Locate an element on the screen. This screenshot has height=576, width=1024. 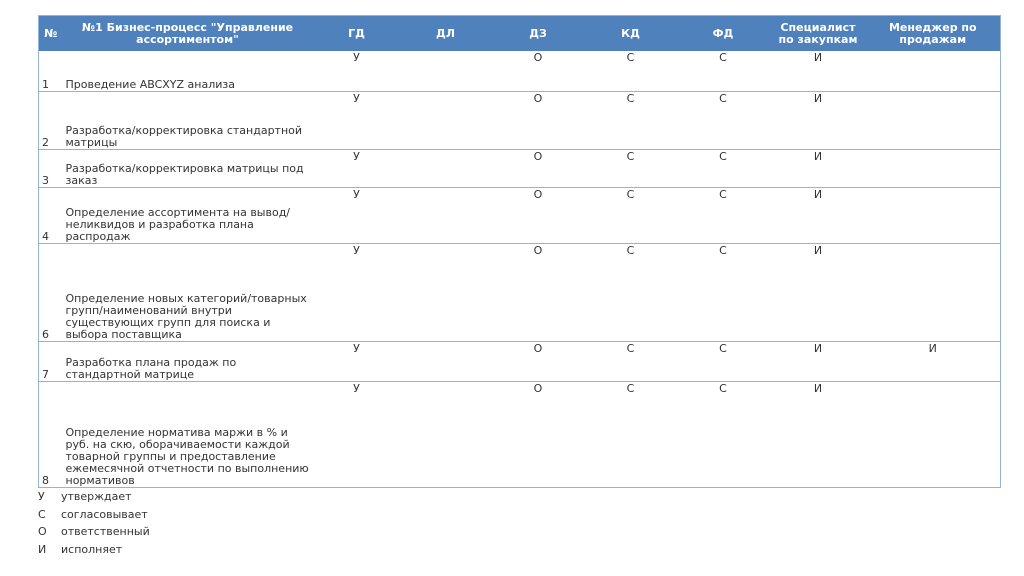
column-header: Специалист по закупкам is located at coordinates (818, 33).